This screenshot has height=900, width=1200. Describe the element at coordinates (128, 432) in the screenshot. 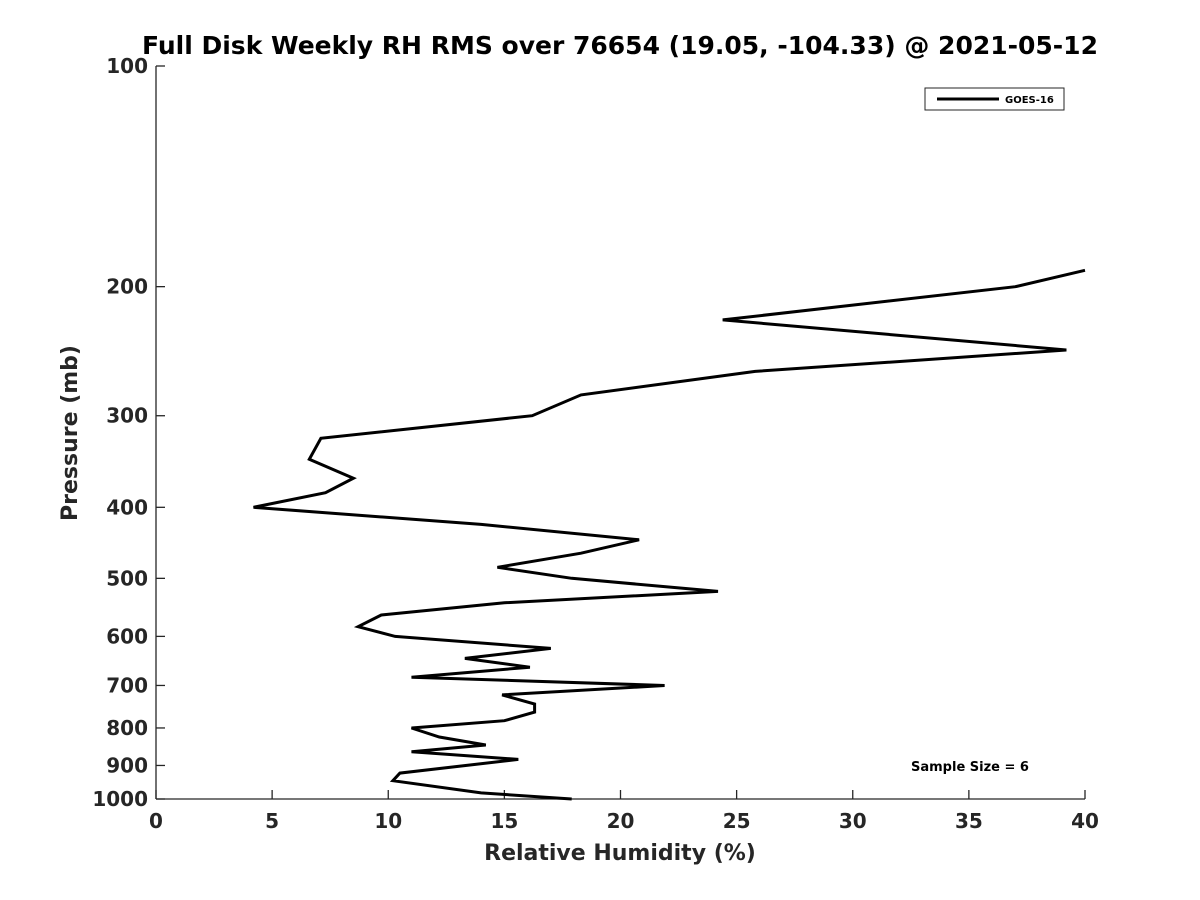

I see `y-ticks: 100 200 300 400 500 600 700 800 900 1000` at that location.